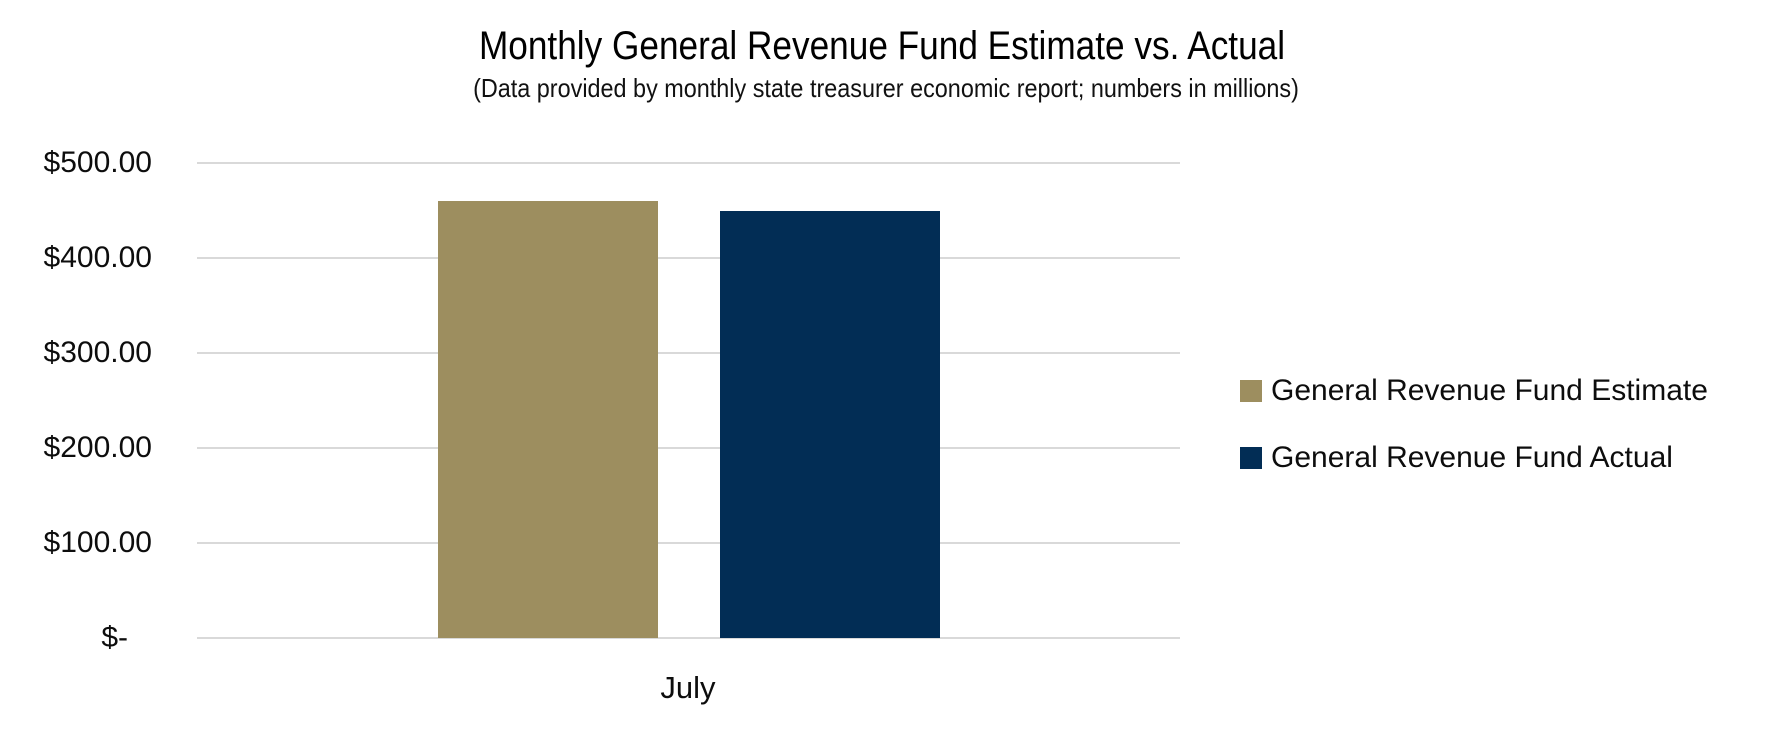 This screenshot has width=1791, height=731. I want to click on legend-item-actual: General Revenue Fund Actual, so click(1474, 457).